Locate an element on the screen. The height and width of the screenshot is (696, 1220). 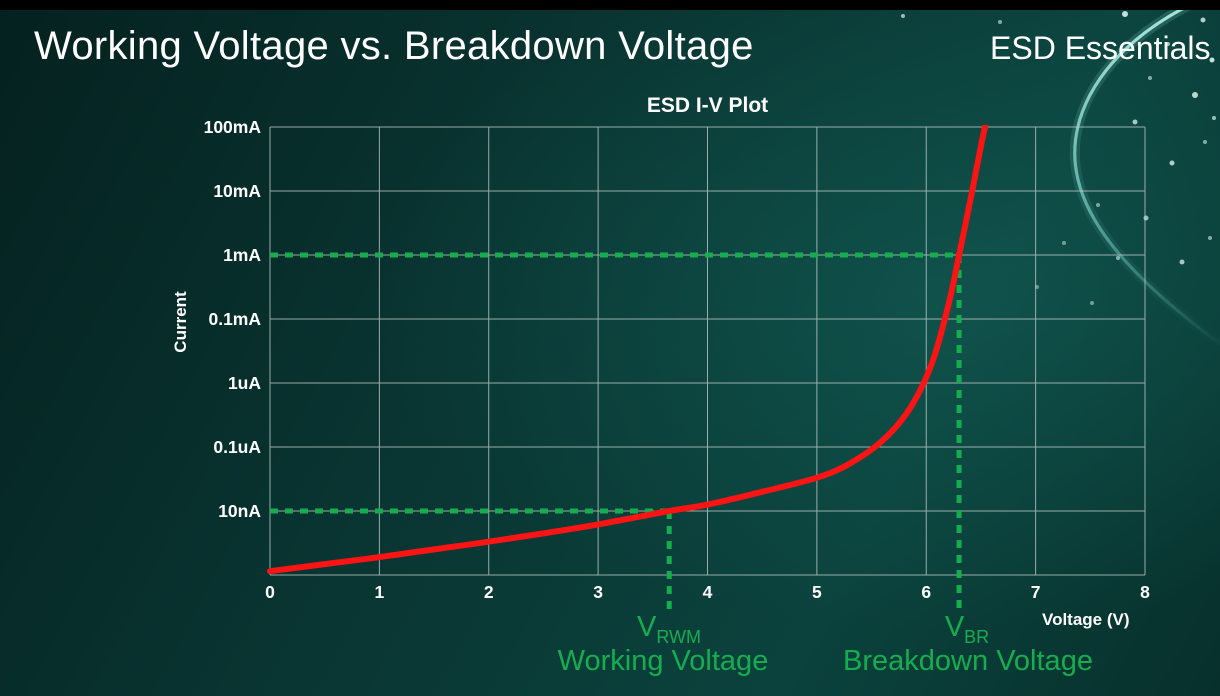
x-tick-labels: 0 1 2 3 4 5 6 7 8 is located at coordinates (707, 592).